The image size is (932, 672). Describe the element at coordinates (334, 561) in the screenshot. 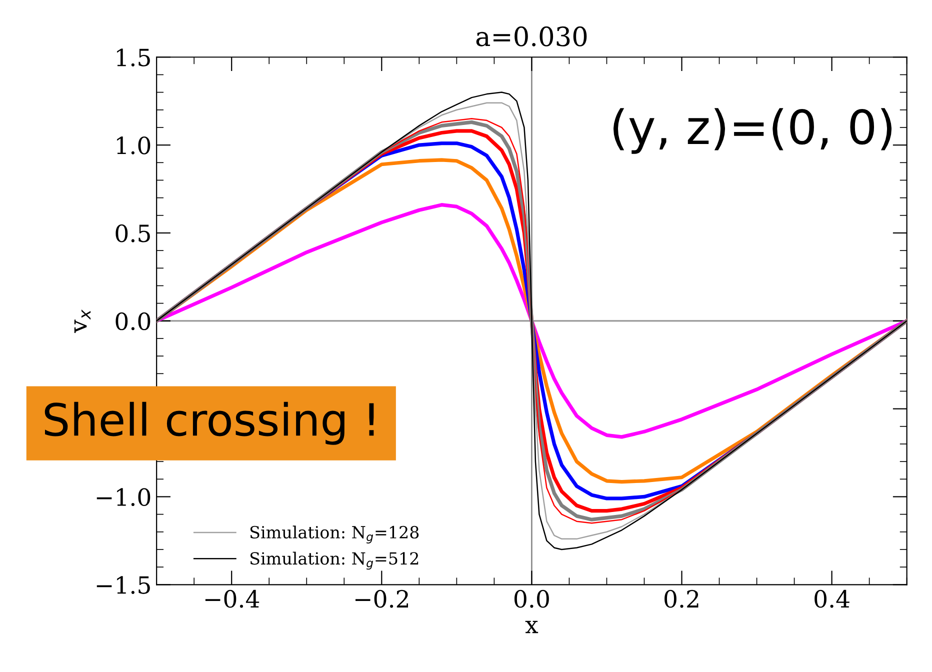

I see `legend-label: Simulation: N$_{g}$=512` at that location.